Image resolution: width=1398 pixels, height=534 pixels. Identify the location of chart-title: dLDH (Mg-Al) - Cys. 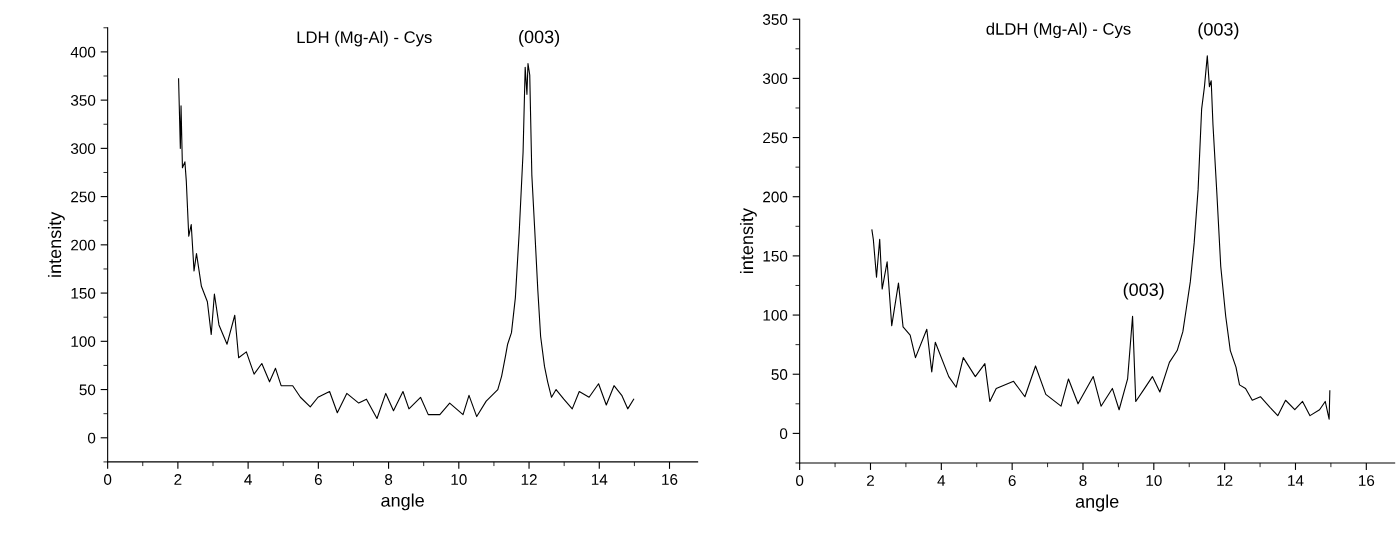
(1058, 30).